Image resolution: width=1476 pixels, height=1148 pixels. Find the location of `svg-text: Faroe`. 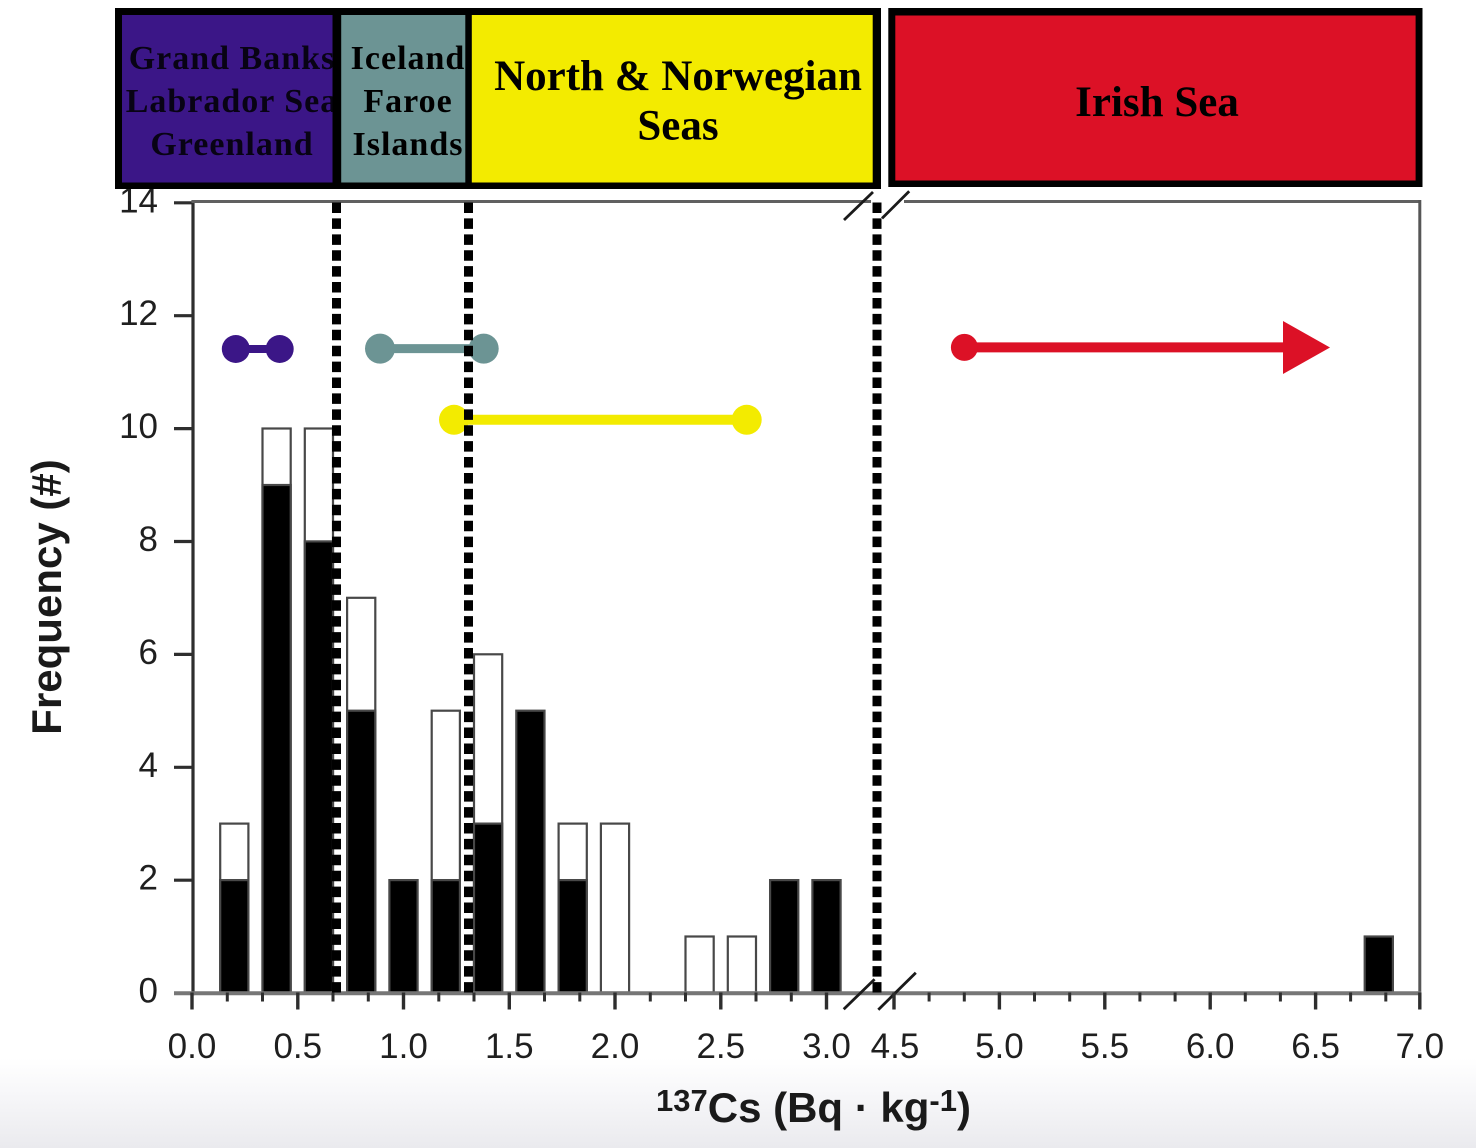

svg-text: Faroe is located at coordinates (407, 101).